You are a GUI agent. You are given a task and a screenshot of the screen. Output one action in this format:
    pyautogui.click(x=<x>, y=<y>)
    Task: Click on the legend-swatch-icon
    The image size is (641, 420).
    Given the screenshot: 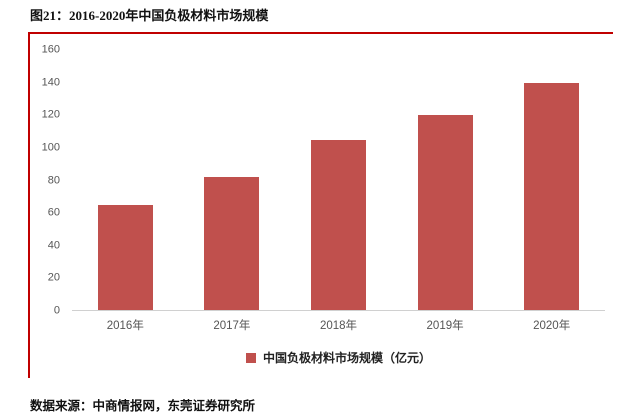 What is the action you would take?
    pyautogui.click(x=250, y=357)
    